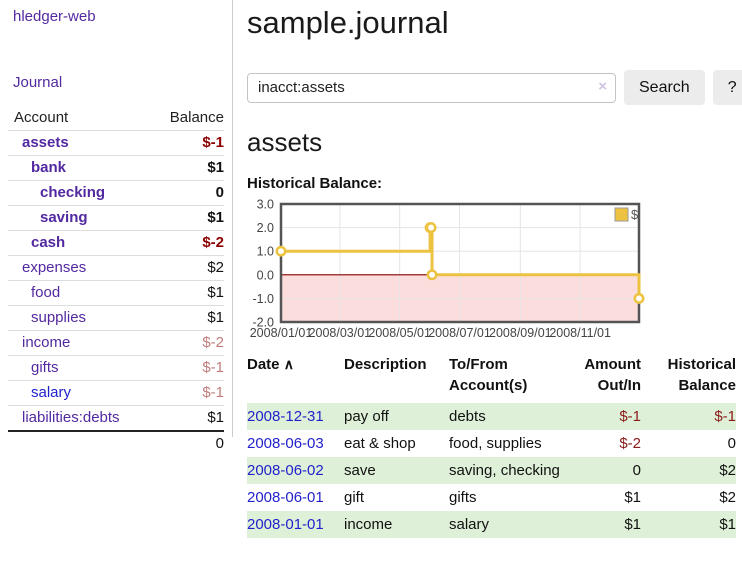  Describe the element at coordinates (360, 470) in the screenshot. I see `register-description-cell: save` at that location.